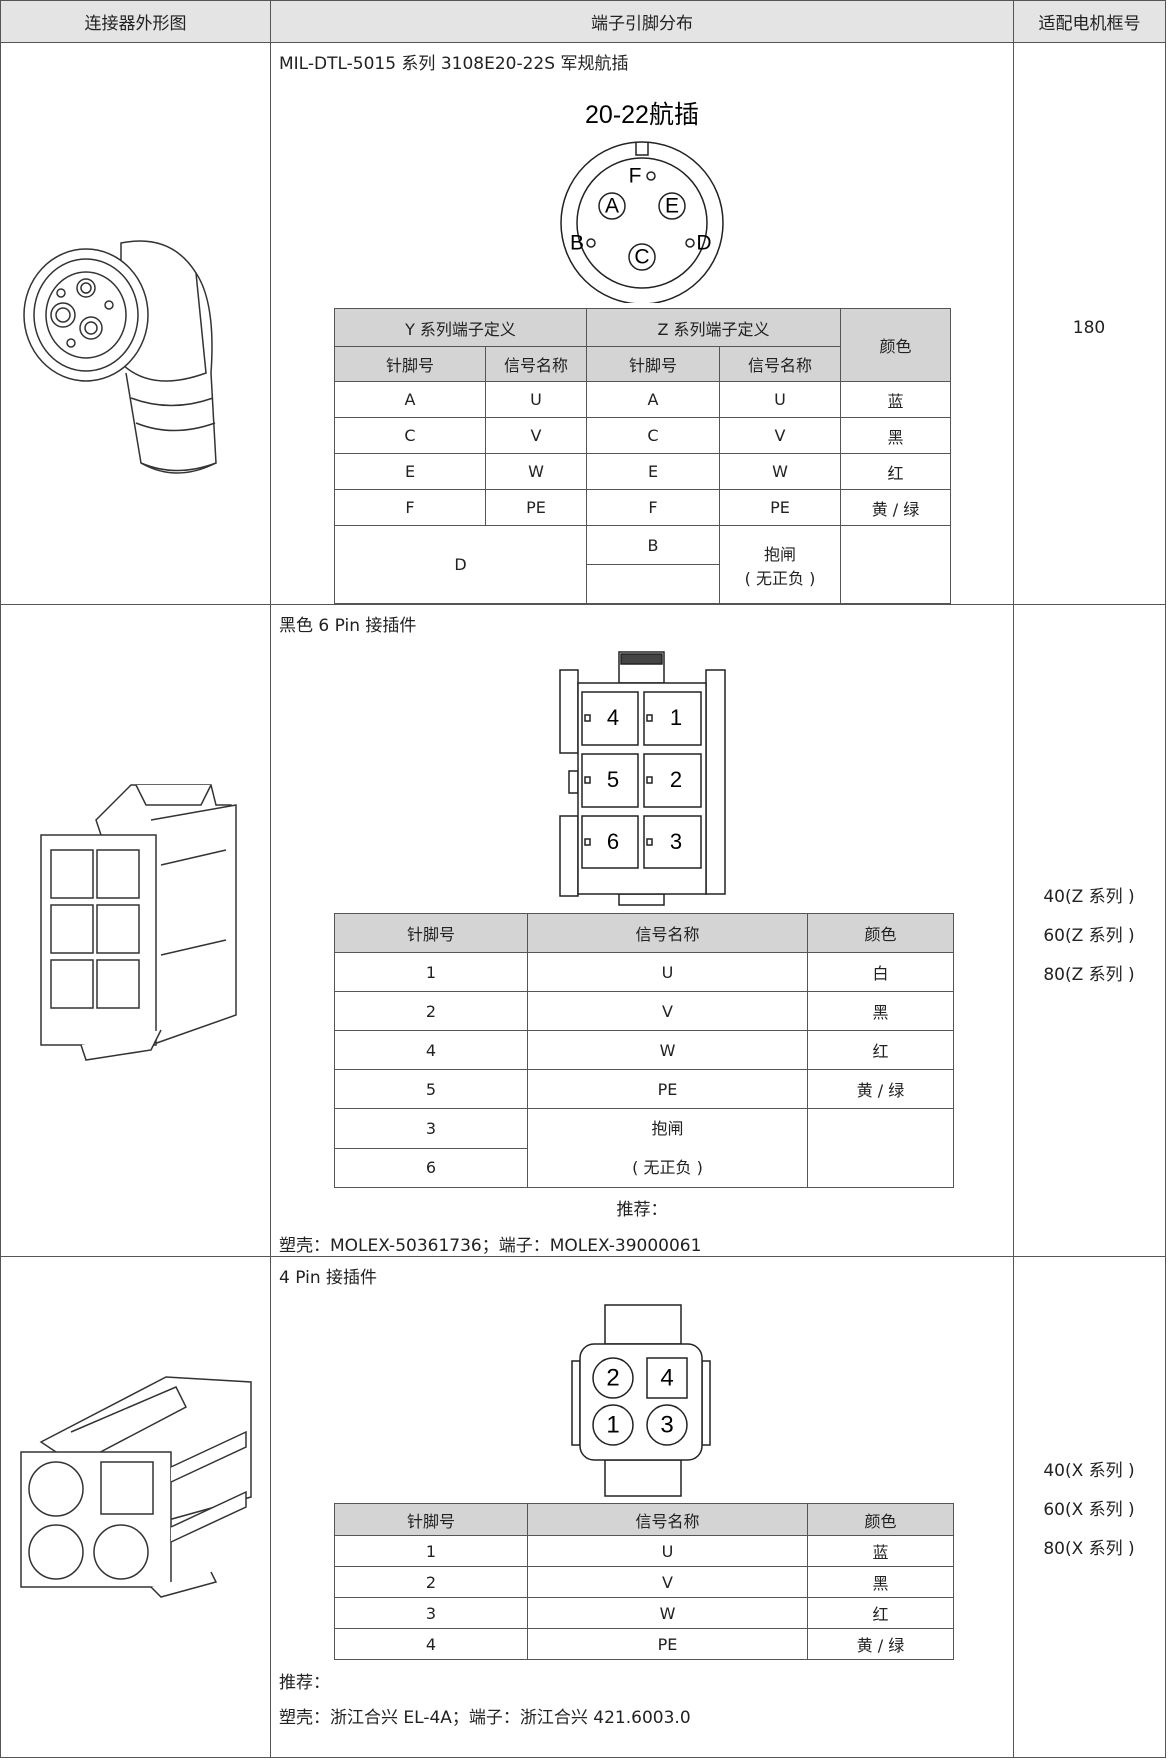  Describe the element at coordinates (641, 1400) in the screenshot. I see `pin-diagram: 2 4 1 3` at that location.